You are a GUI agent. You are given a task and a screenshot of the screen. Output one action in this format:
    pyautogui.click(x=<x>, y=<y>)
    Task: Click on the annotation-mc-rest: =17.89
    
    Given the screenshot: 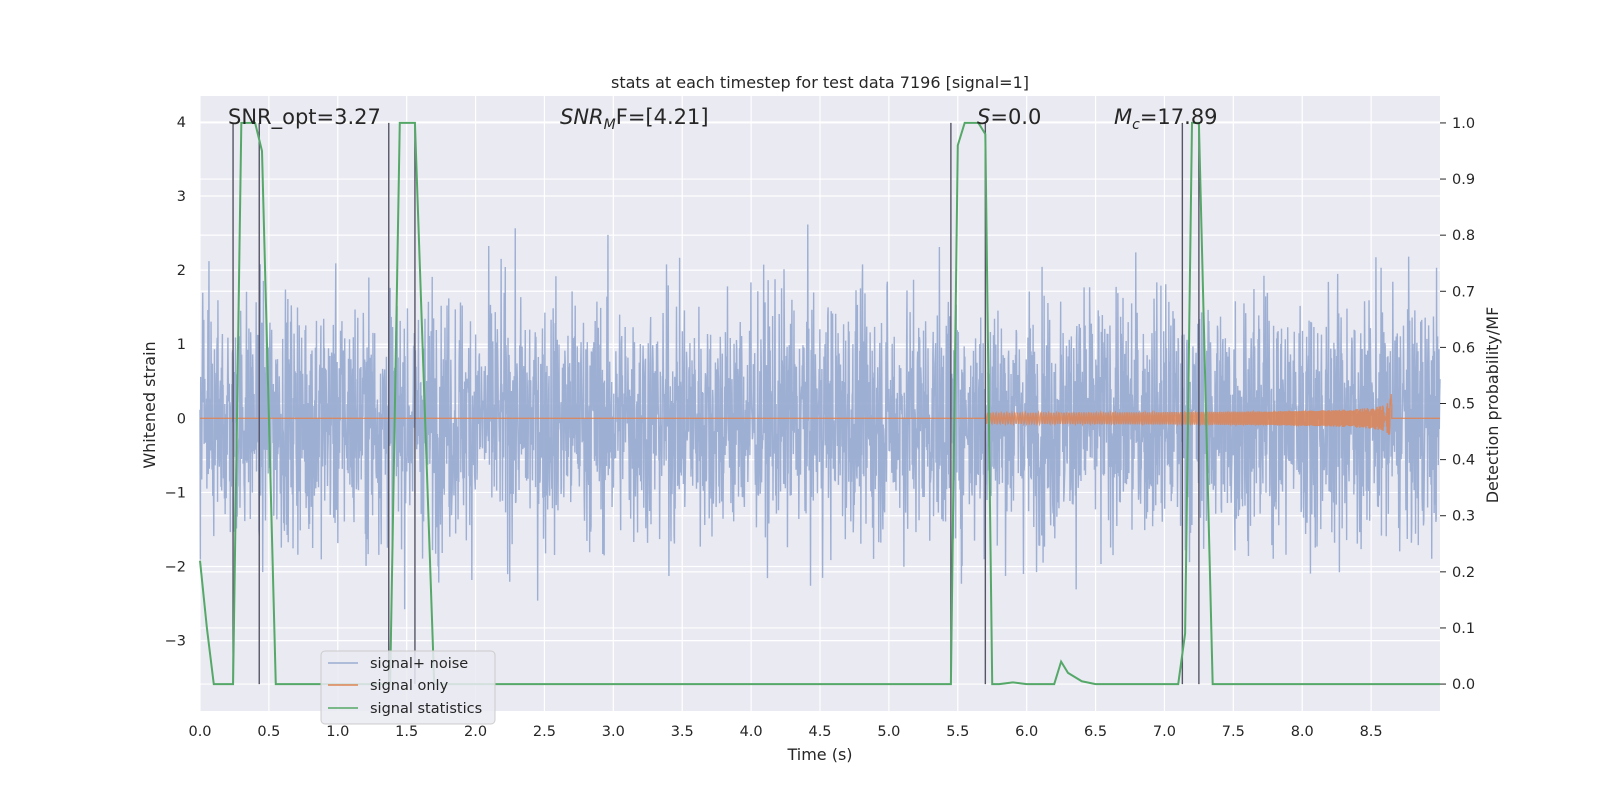 What is the action you would take?
    pyautogui.click(x=1179, y=117)
    